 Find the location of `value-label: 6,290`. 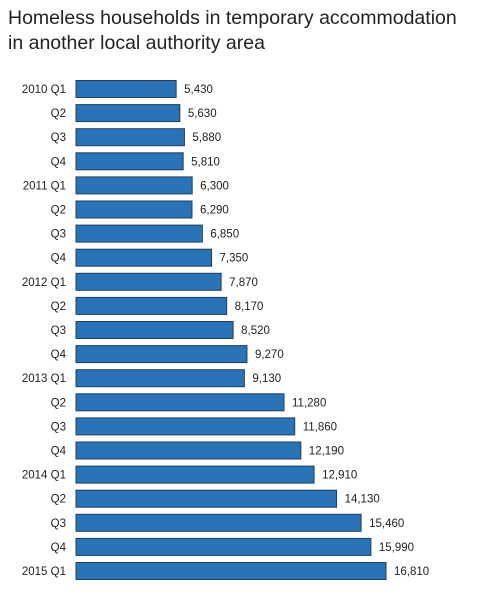

value-label: 6,290 is located at coordinates (214, 211).